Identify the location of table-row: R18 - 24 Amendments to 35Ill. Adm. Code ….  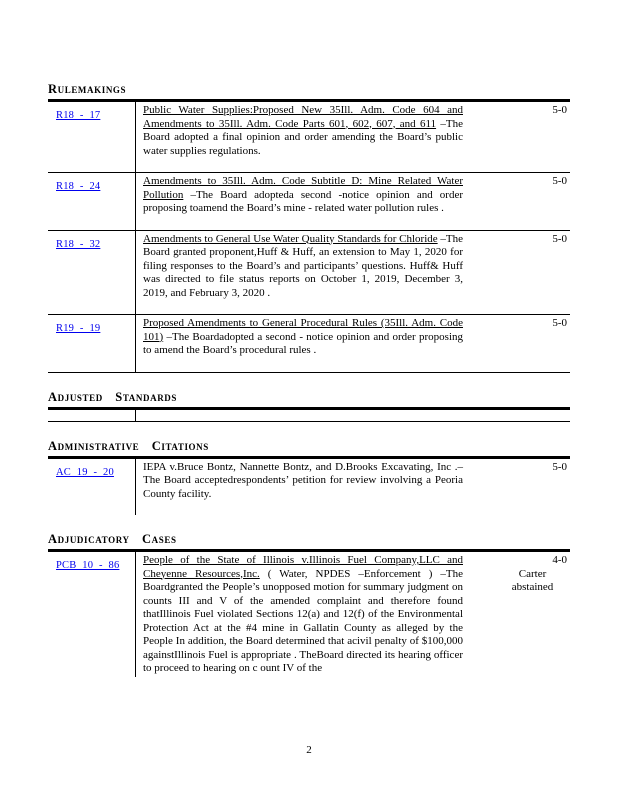
(309, 202).